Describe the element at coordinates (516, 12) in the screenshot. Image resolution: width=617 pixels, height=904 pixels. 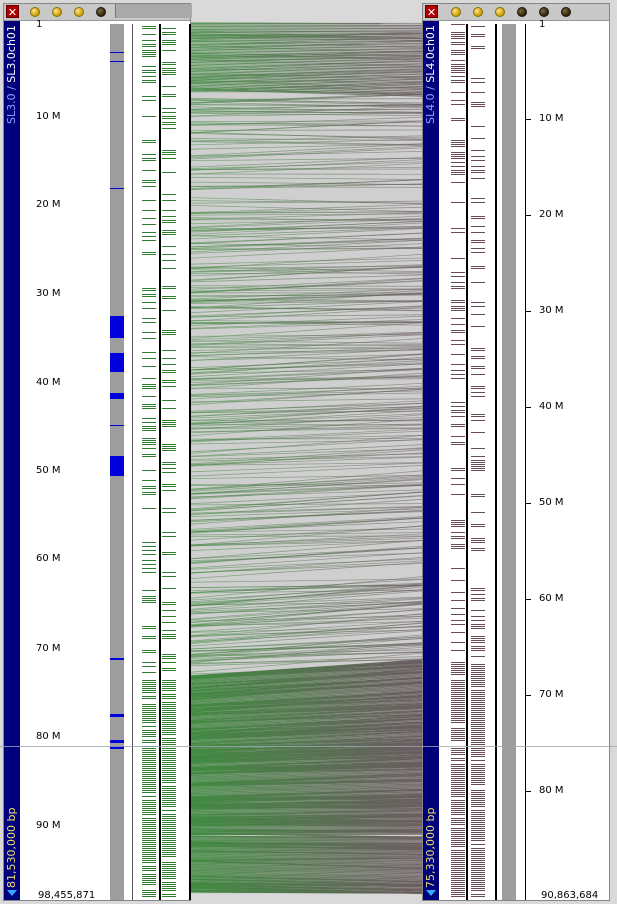
I see `right-titlebar: ✕` at that location.